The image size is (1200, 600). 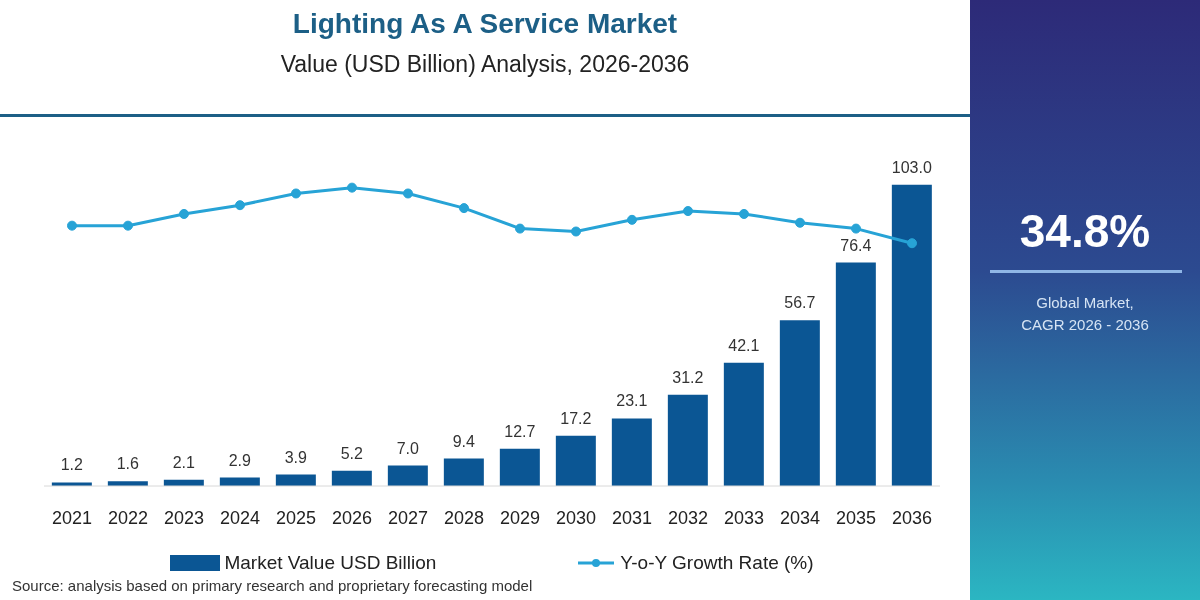 I want to click on data-label: 1.2, so click(x=72, y=465).